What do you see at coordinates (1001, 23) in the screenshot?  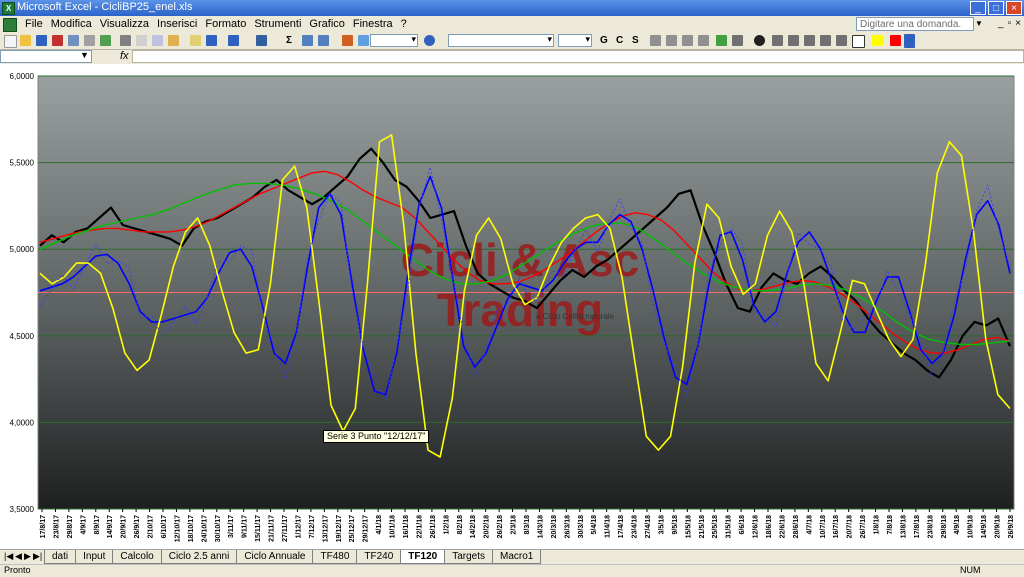 I see `workbook-minimize-icon: _` at bounding box center [1001, 23].